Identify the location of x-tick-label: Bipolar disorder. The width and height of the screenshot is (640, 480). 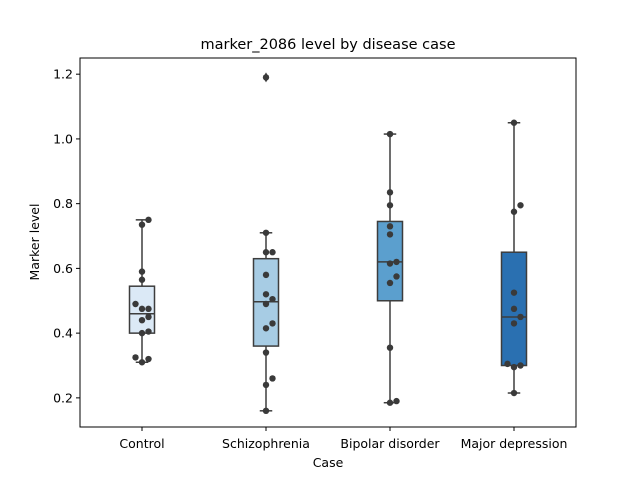
(390, 443).